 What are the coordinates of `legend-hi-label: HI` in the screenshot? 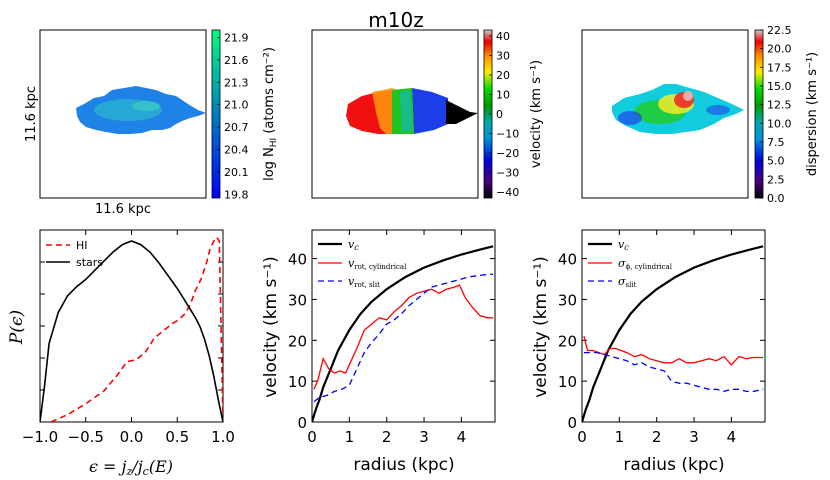 It's located at (82, 245).